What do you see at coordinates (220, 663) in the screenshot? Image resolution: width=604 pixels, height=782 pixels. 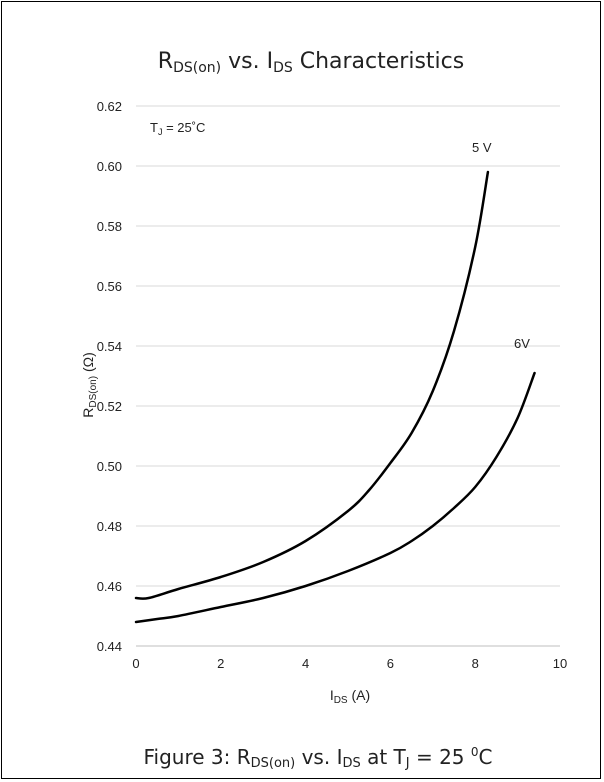 I see `x-tick-label: 2` at bounding box center [220, 663].